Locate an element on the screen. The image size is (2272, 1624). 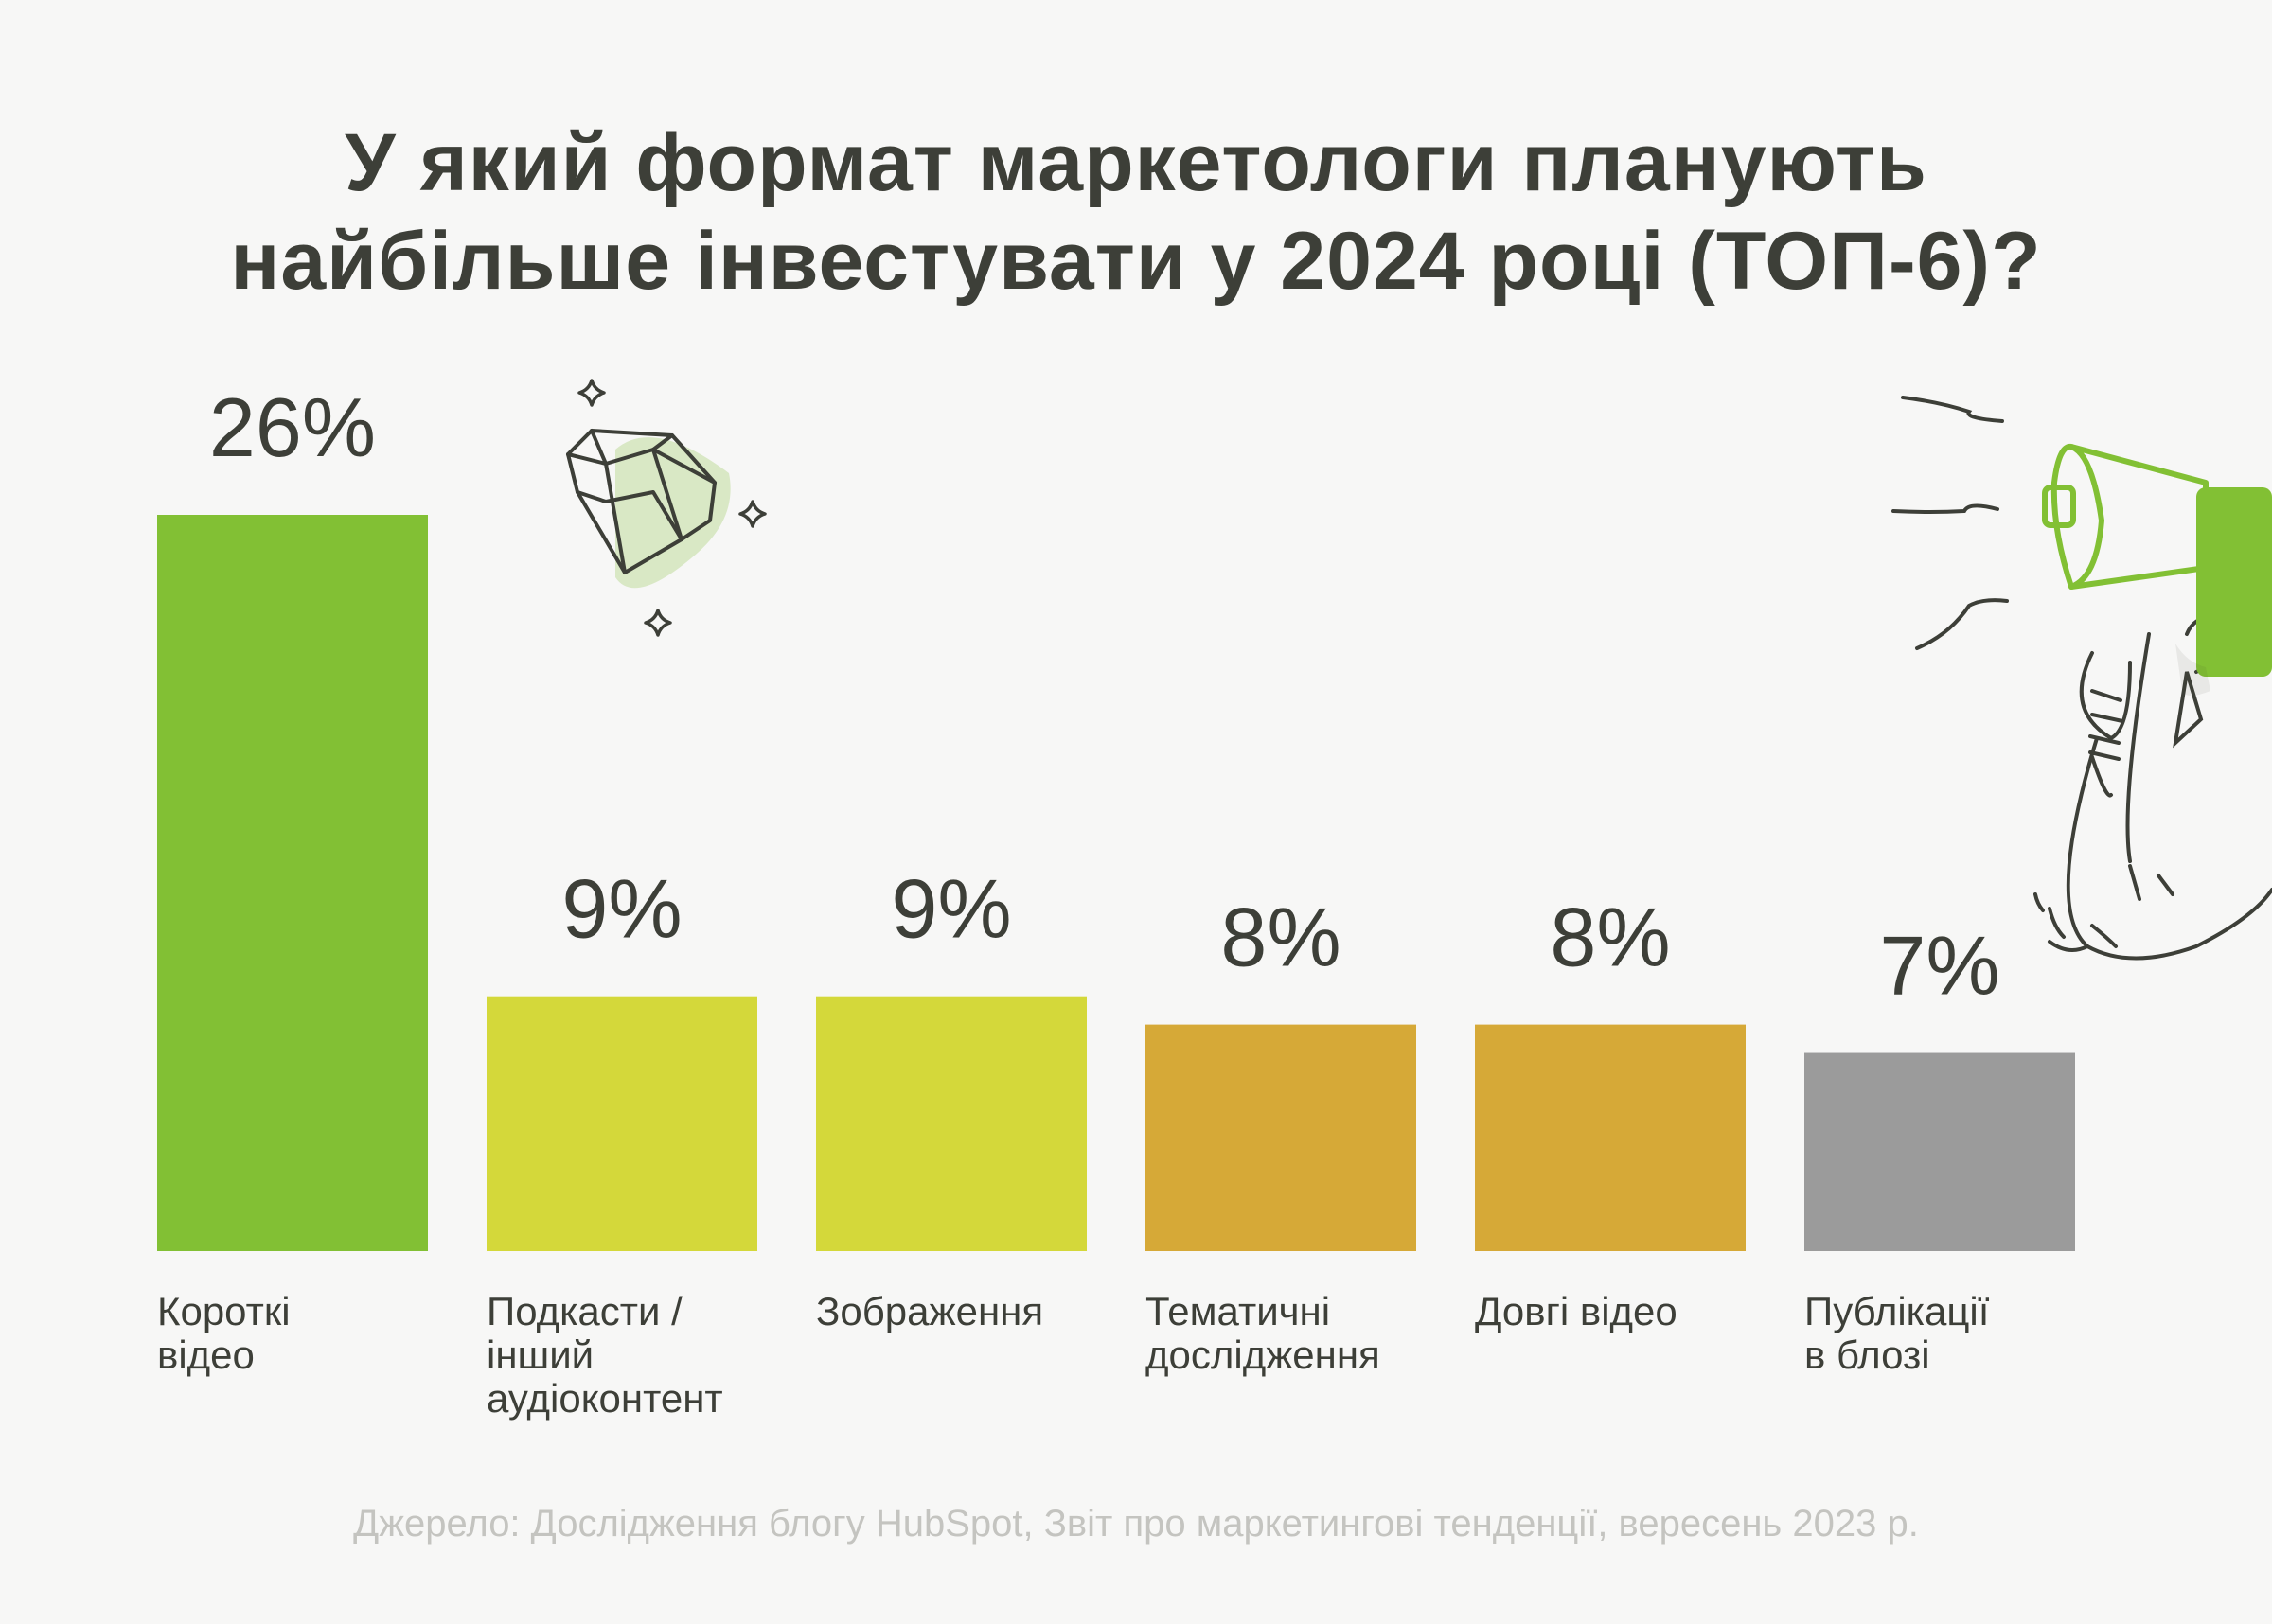
category-label-5: Довгі відео is located at coordinates (1617, 1312).